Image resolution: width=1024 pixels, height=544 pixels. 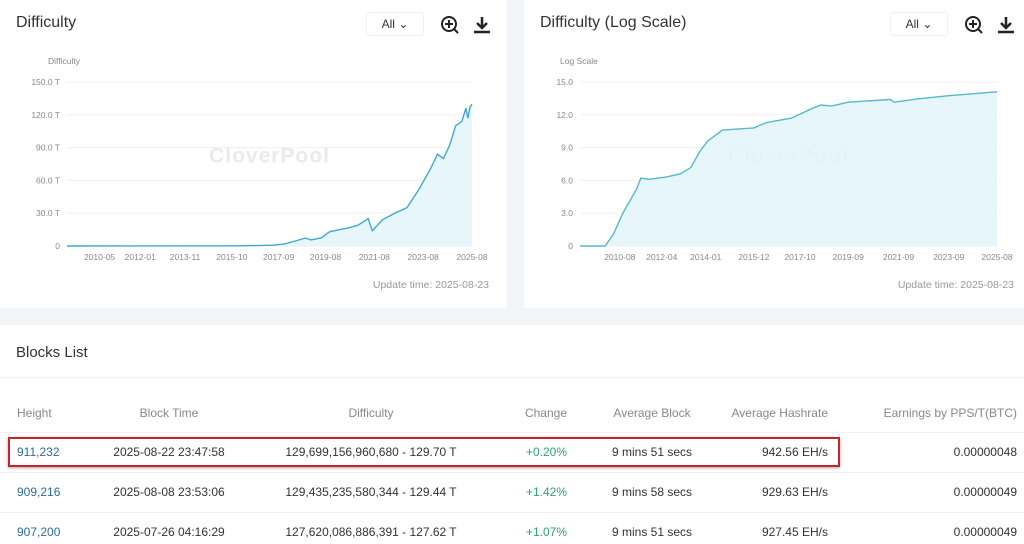 What do you see at coordinates (185, 257) in the screenshot?
I see `x-tick-label: 2013-11` at bounding box center [185, 257].